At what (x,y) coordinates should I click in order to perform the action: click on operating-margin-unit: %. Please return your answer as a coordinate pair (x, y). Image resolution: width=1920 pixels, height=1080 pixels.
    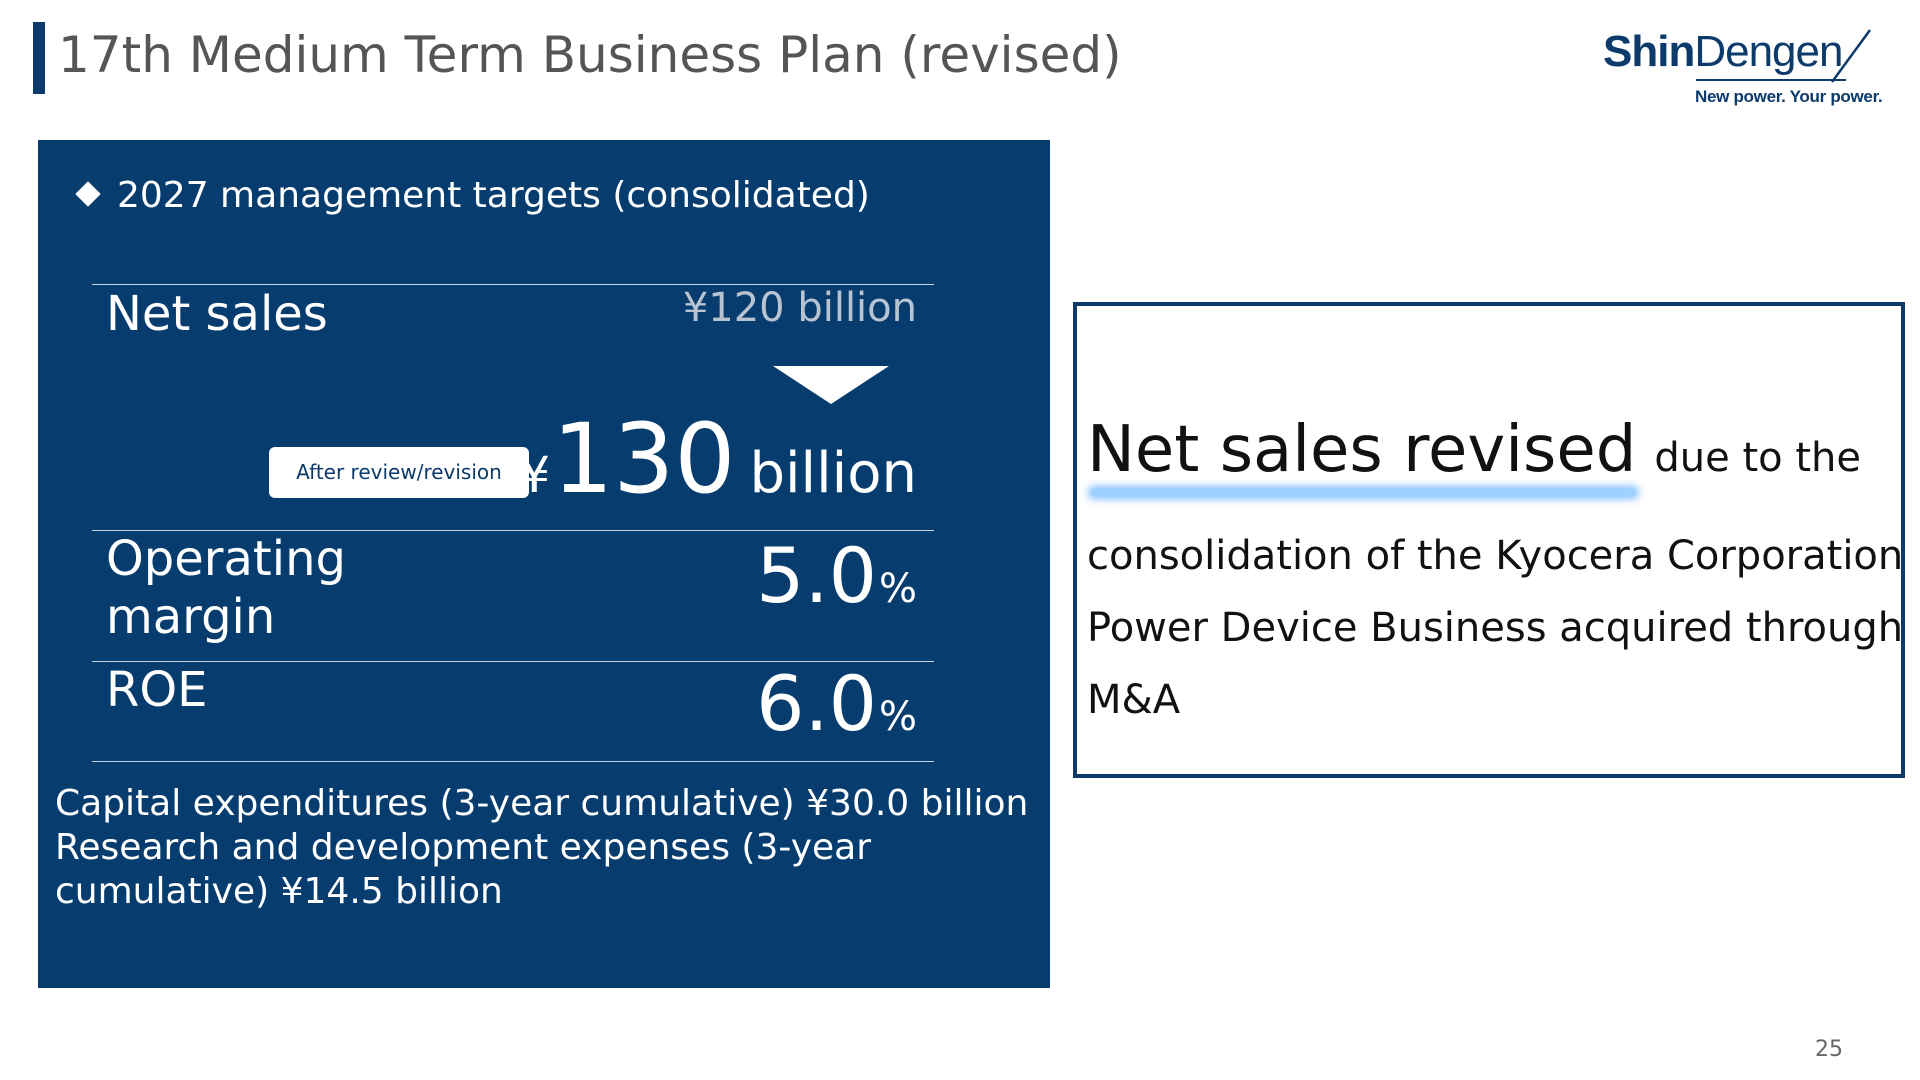
    Looking at the image, I should click on (897, 589).